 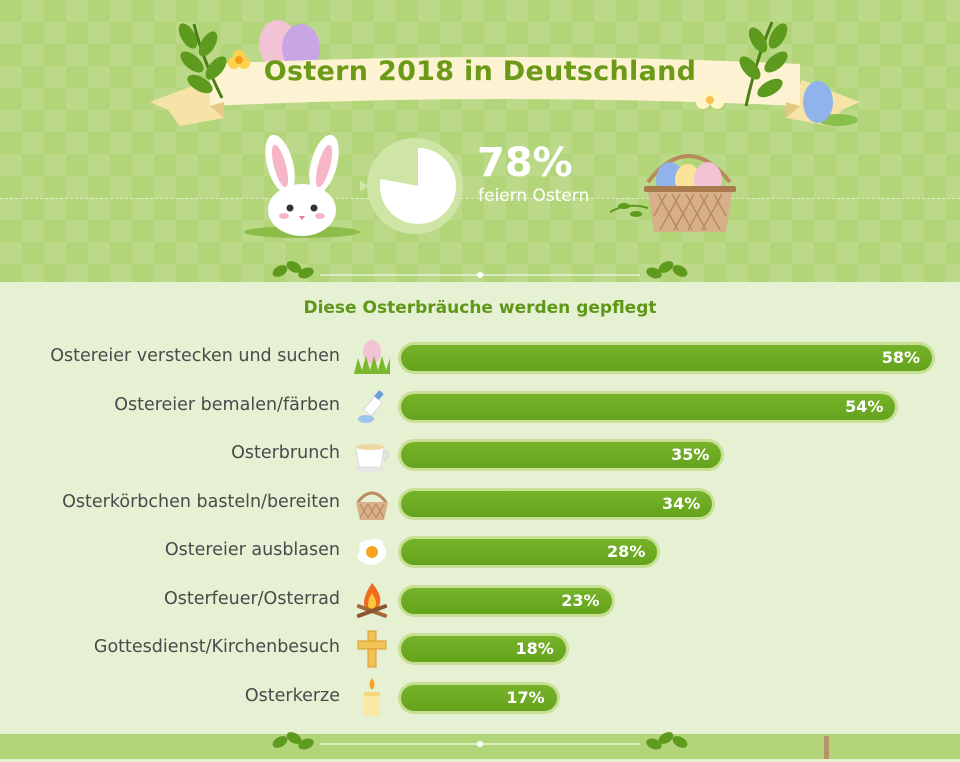 I want to click on bar-label: Osterfeuer/Osterrad, so click(x=251, y=598).